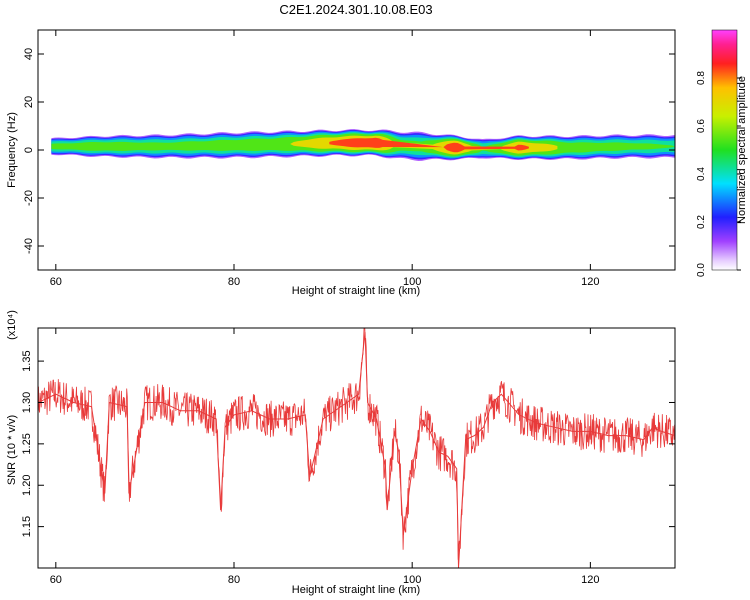  Describe the element at coordinates (590, 282) in the screenshot. I see `spectrogram-x-tick-label: 120` at that location.